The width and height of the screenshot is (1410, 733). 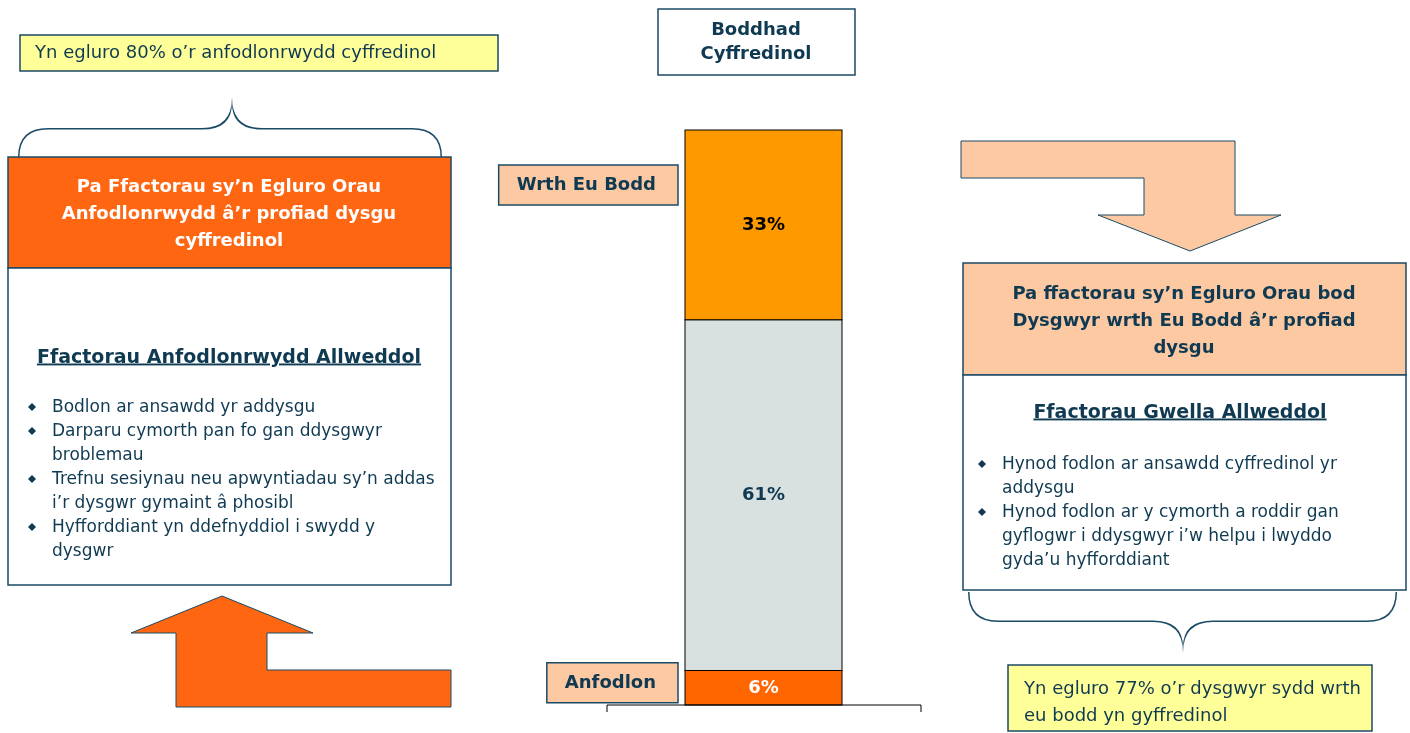 I want to click on text: Trefnu sesiynau neu apwyntiadau sy’n addas i’r dysgwr gymaint â phosibl, so click(x=243, y=490).